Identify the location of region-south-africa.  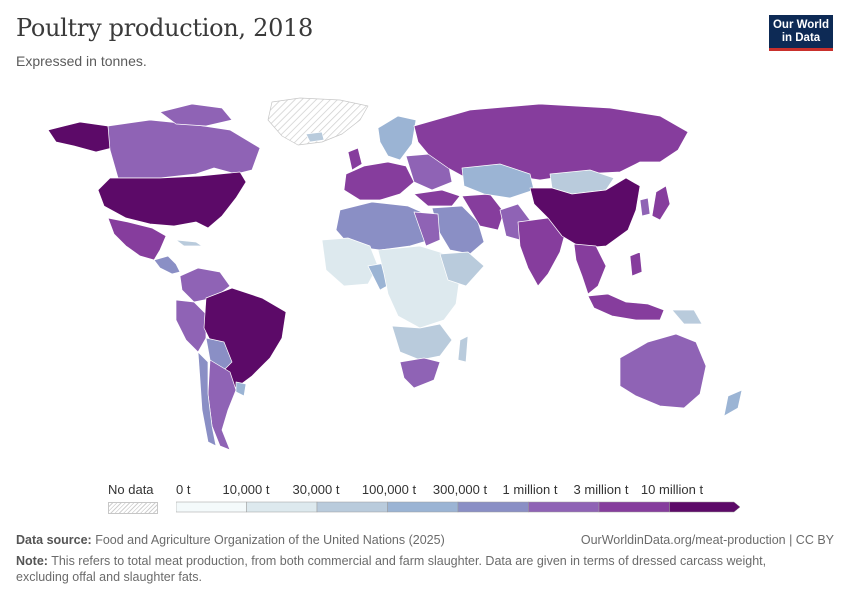
(420, 373).